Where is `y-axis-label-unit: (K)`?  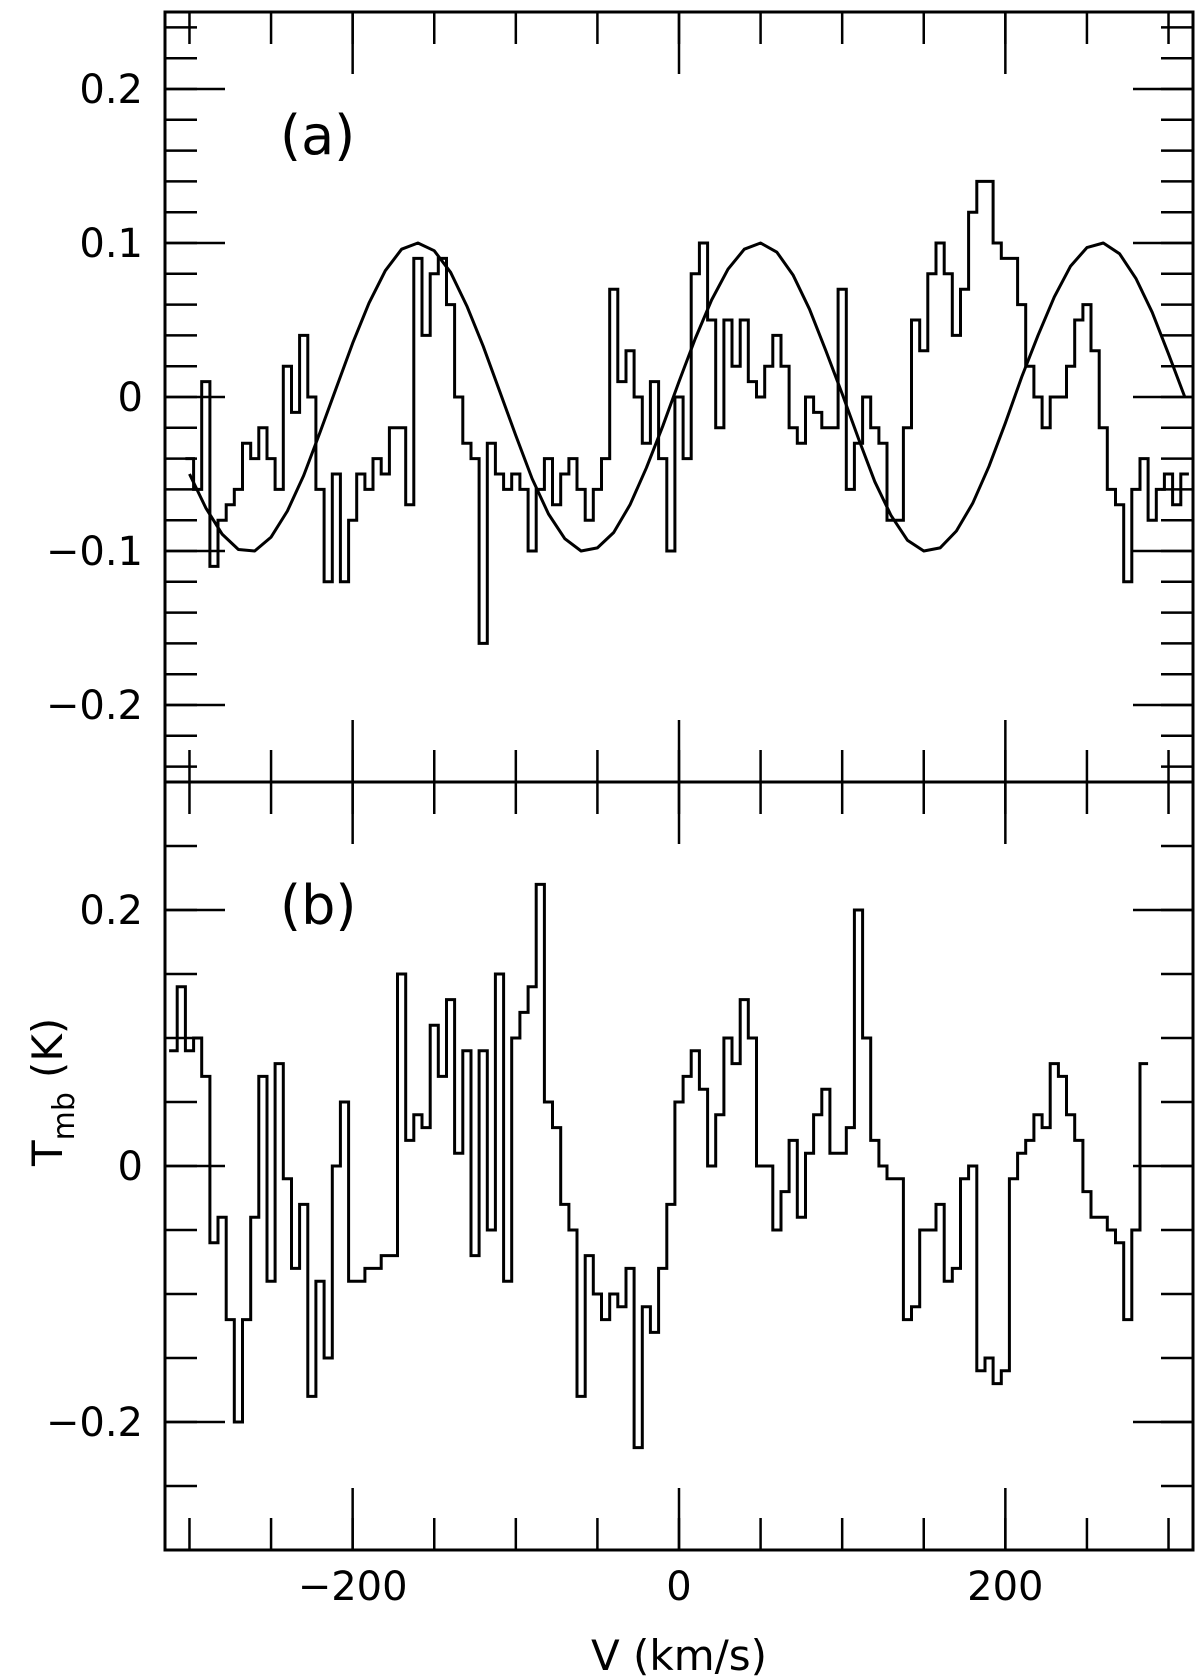 y-axis-label-unit: (K) is located at coordinates (47, 1048).